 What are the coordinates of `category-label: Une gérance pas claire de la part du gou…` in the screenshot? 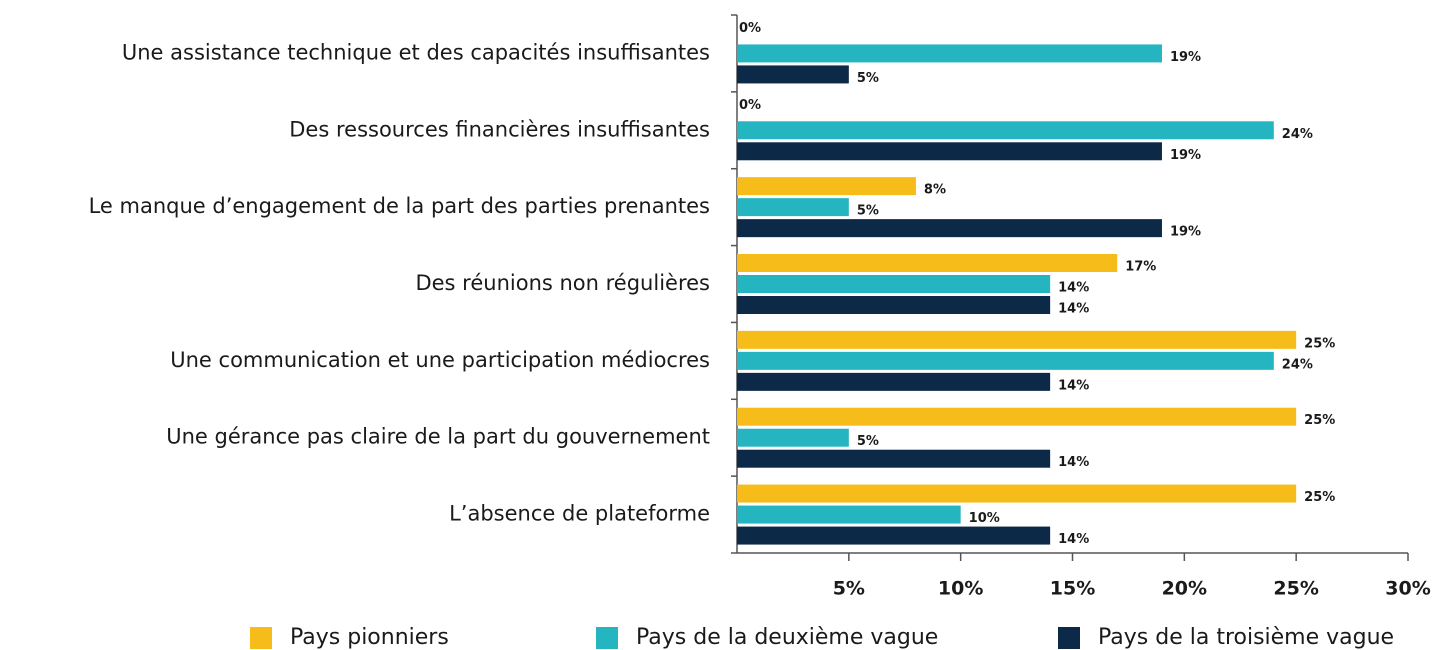 It's located at (438, 437).